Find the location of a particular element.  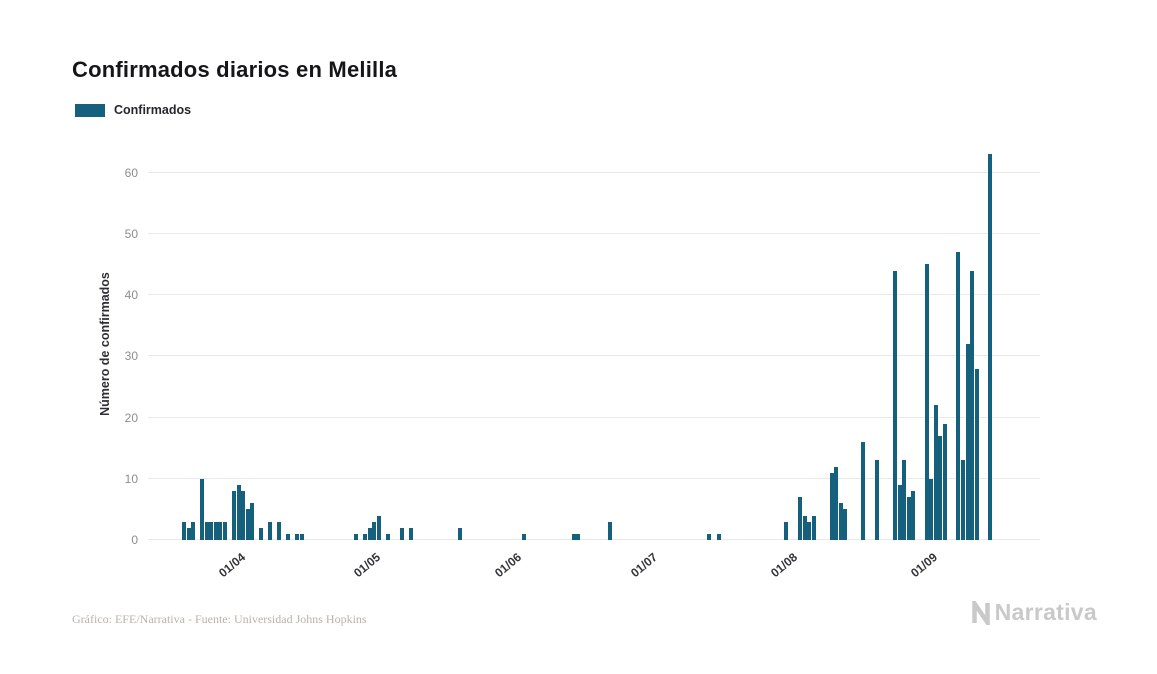

y-tick-label: 0 is located at coordinates (134, 540).